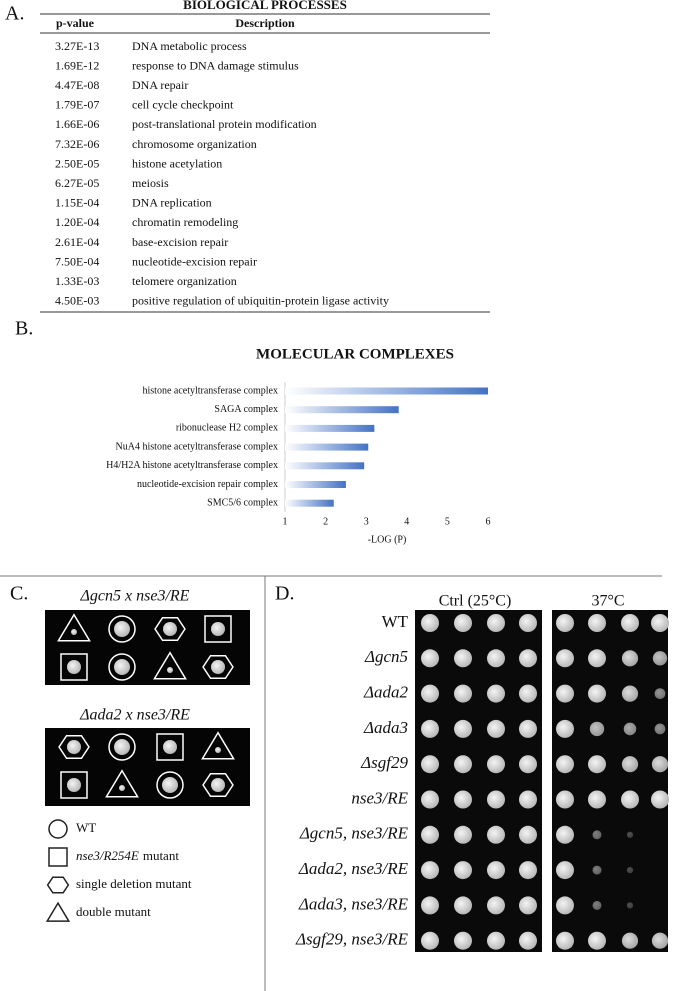  Describe the element at coordinates (246, 409) in the screenshot. I see `y-tick-label: SAGA complex` at that location.